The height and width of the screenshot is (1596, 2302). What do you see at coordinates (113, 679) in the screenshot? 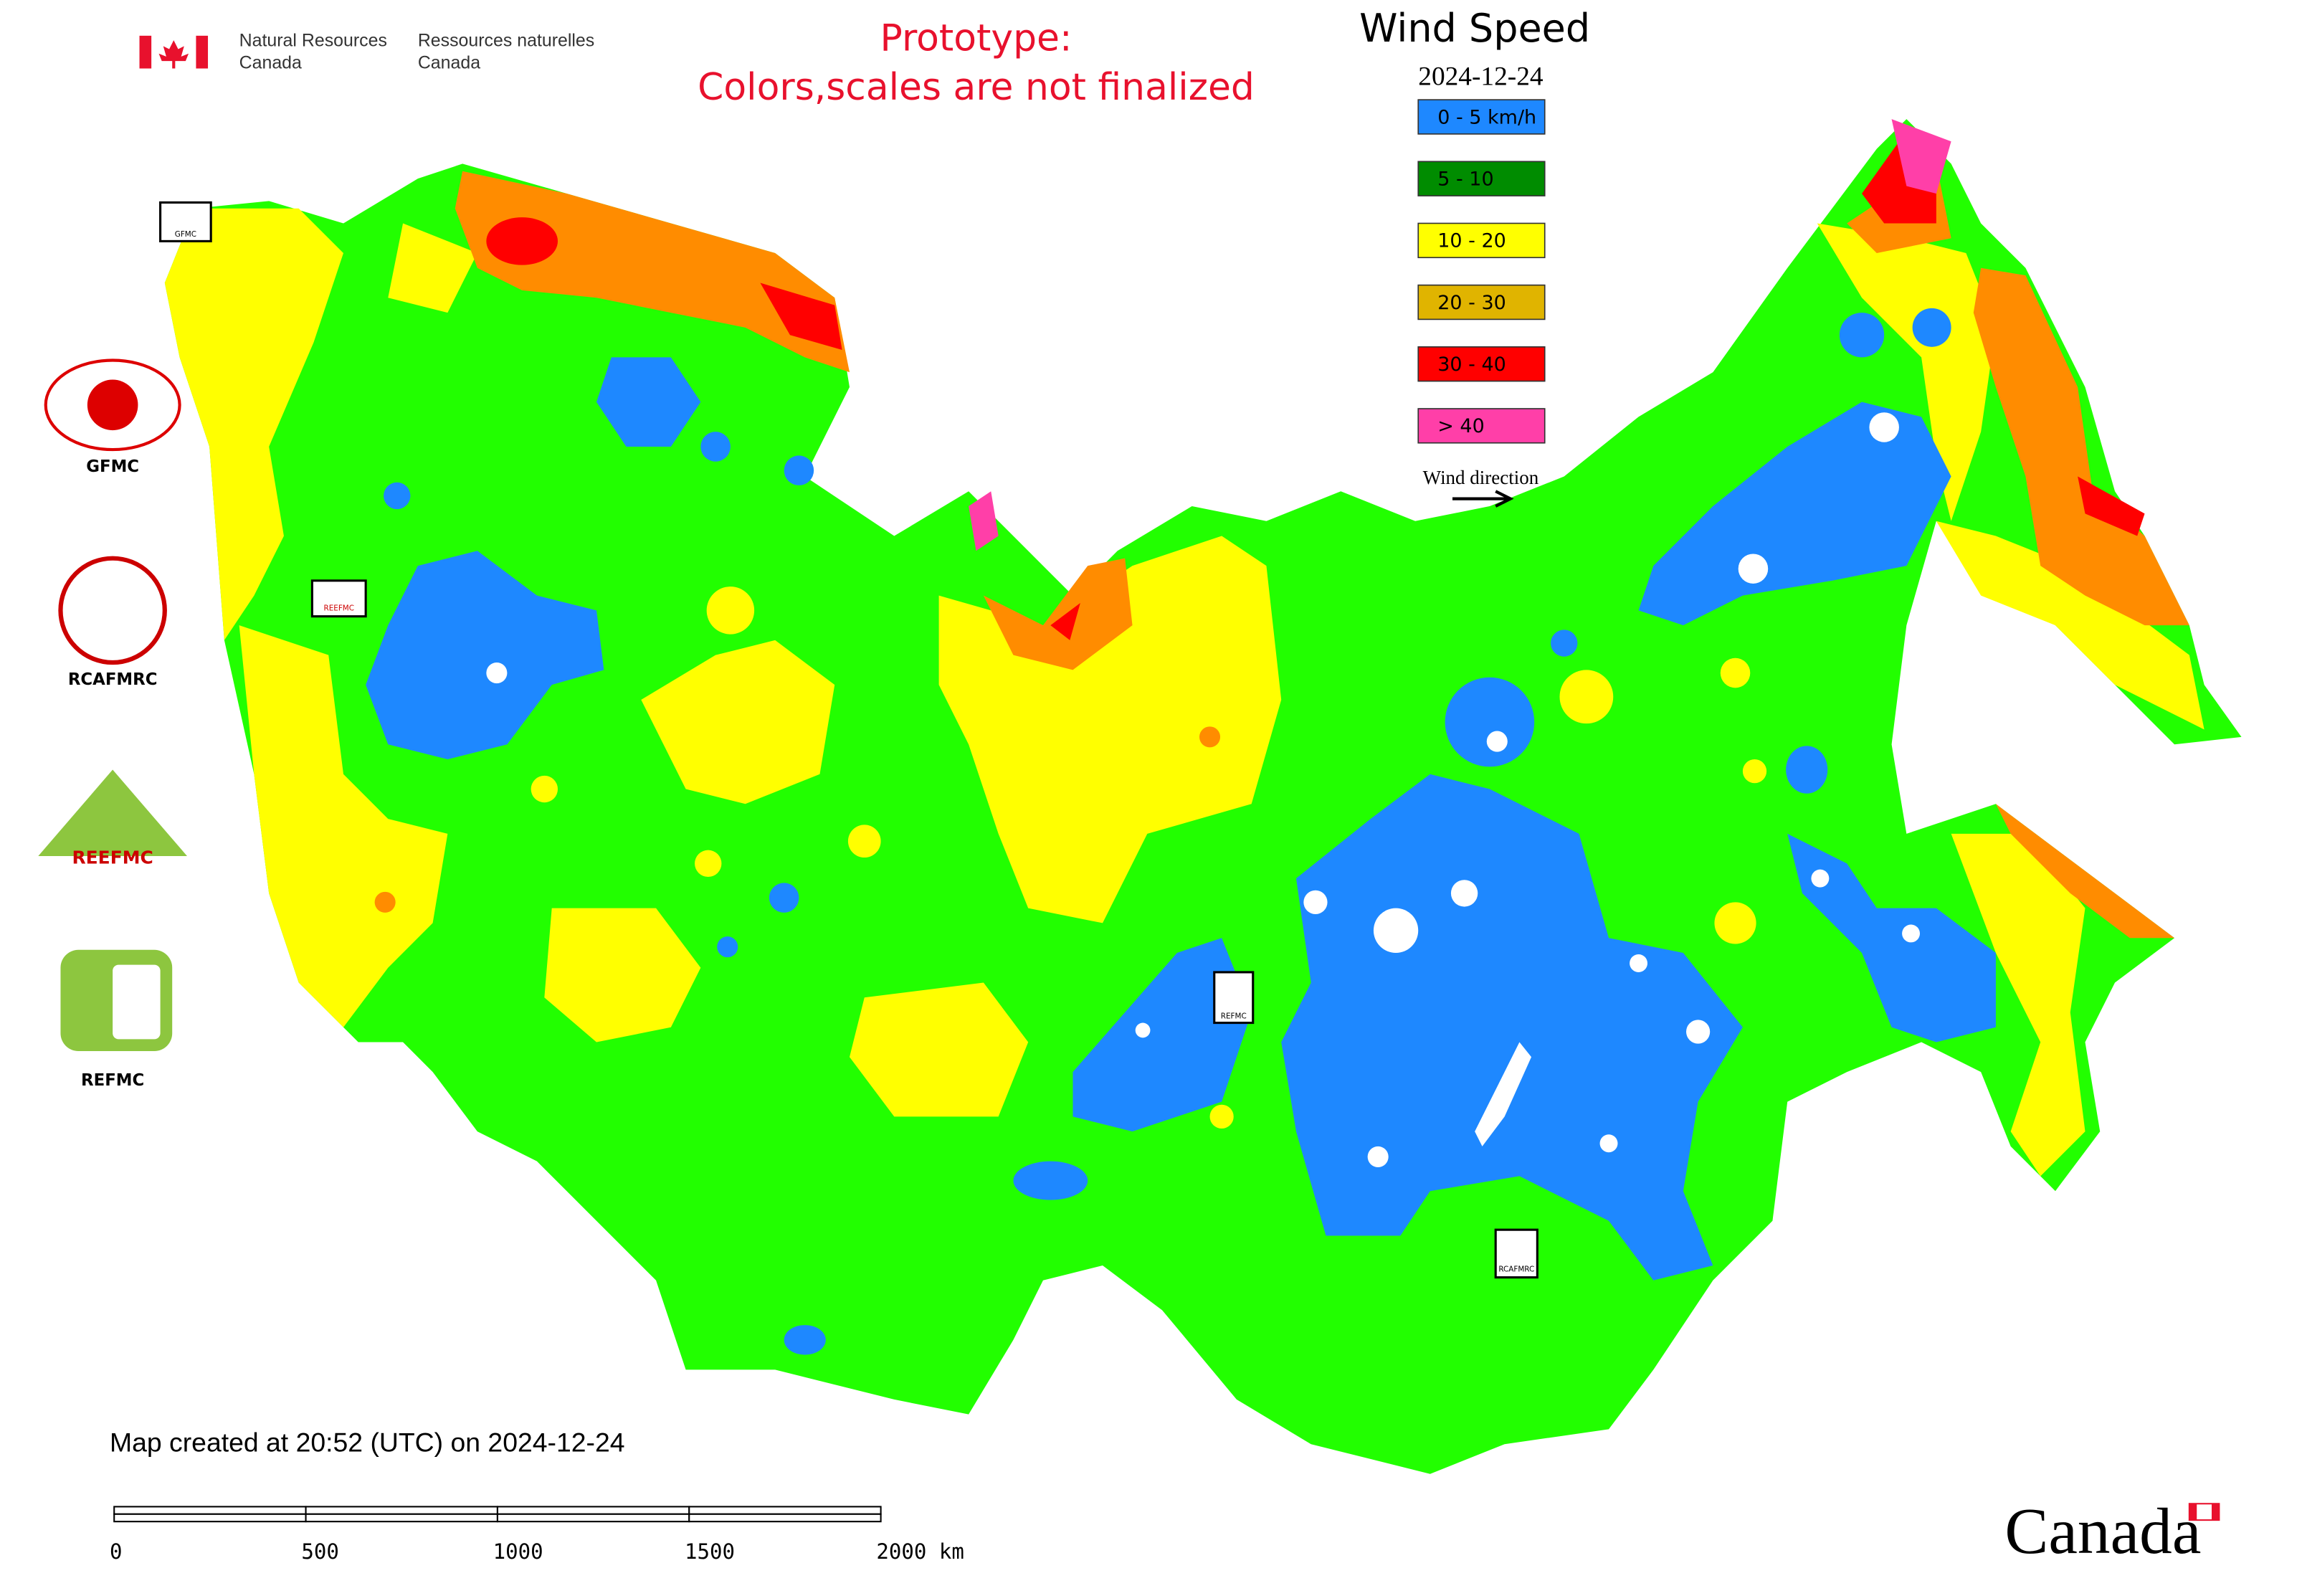
I see `logo-label: RCAFMRC` at bounding box center [113, 679].